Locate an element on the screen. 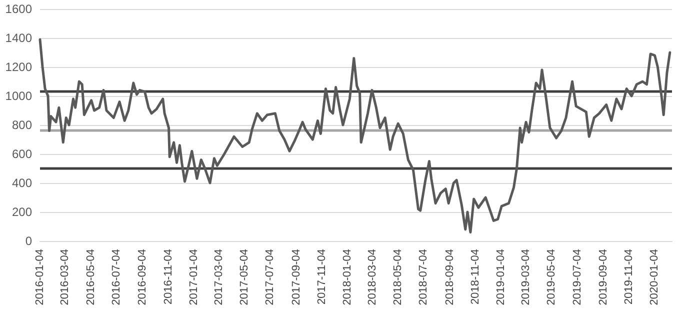  x-tick-label: 2017-03-04 is located at coordinates (218, 277).